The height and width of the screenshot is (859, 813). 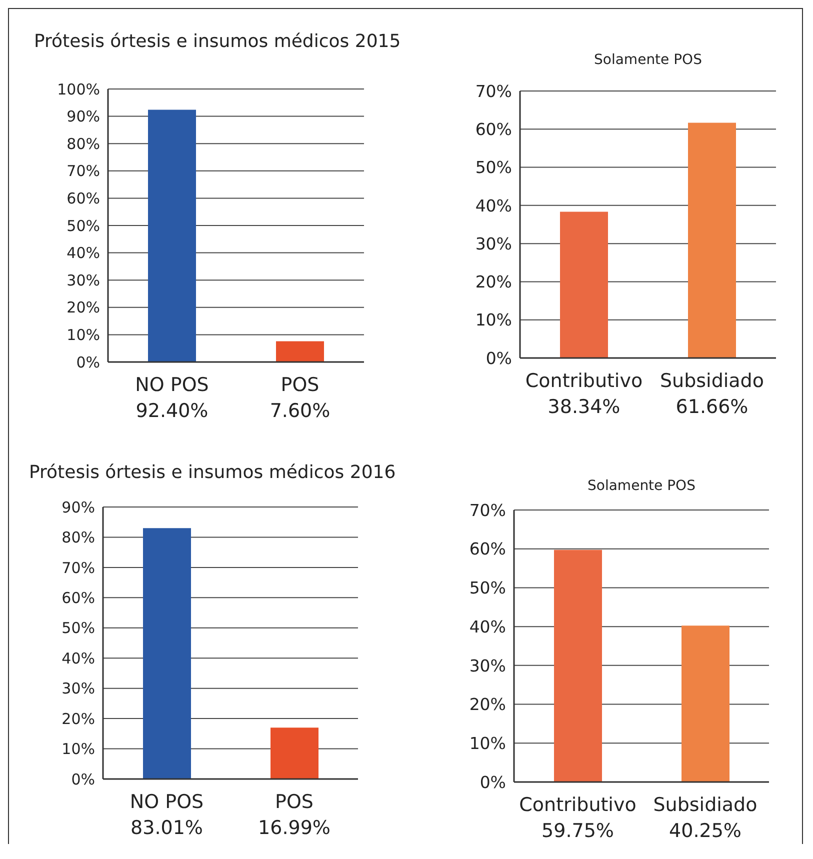 What do you see at coordinates (712, 407) in the screenshot?
I see `data-label: 61.66%` at bounding box center [712, 407].